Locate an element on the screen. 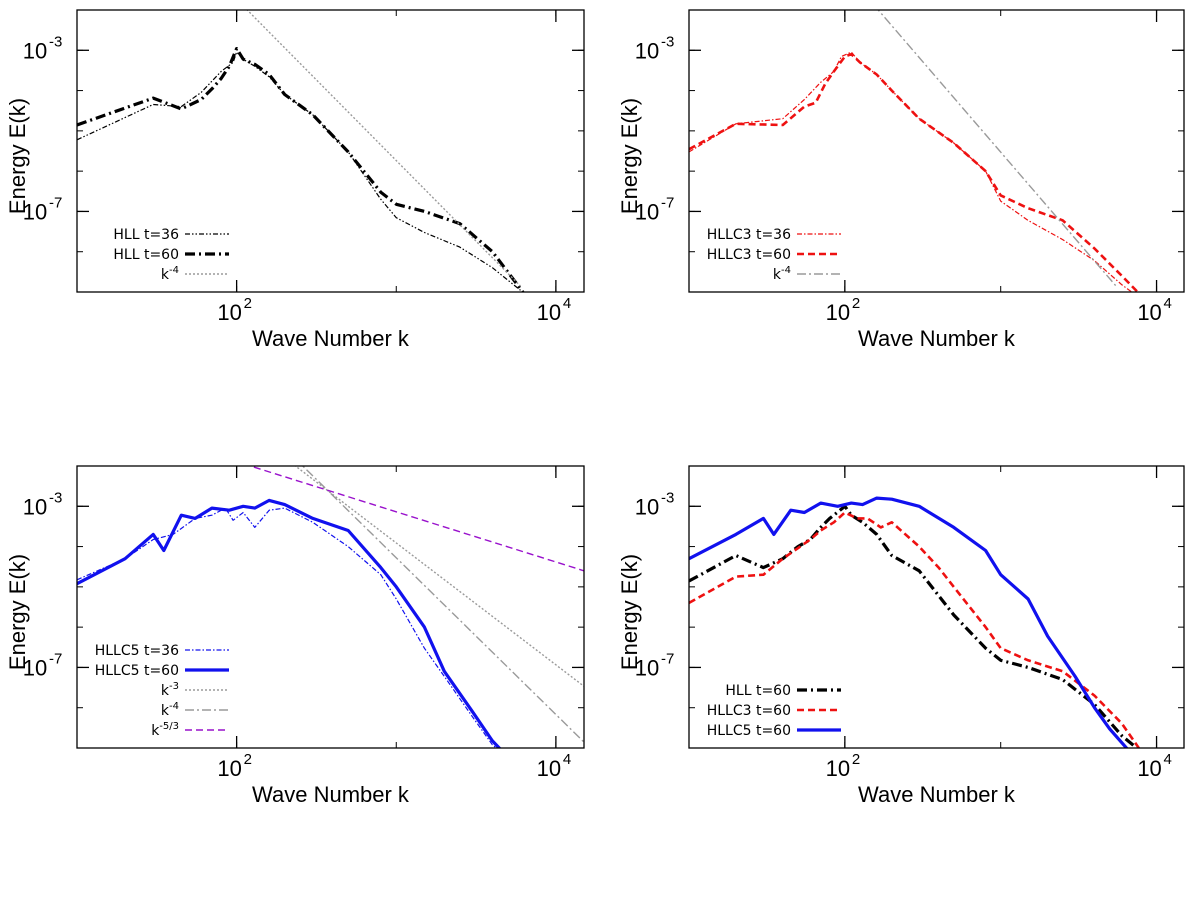 The width and height of the screenshot is (1198, 901). legend-entry-label: HLL t=36 is located at coordinates (146, 235).